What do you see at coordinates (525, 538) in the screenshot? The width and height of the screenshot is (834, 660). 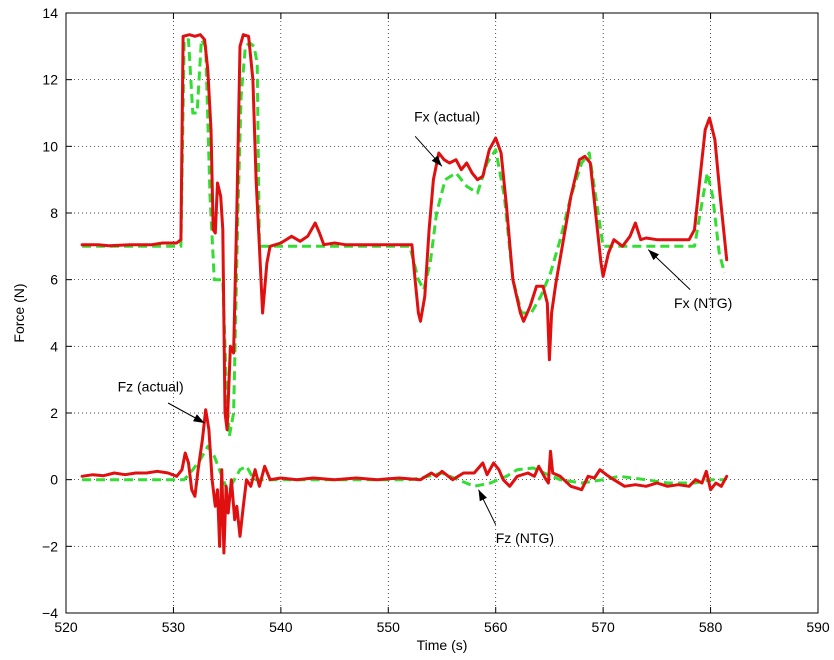 I see `annotation-label: Fz (NTG)` at bounding box center [525, 538].